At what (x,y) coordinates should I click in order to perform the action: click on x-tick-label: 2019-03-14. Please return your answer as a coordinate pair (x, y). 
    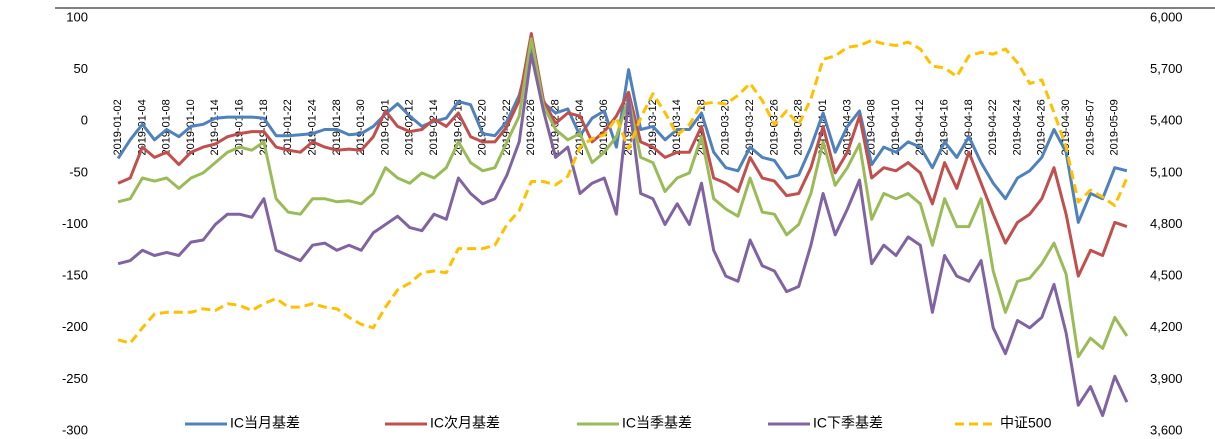
    Looking at the image, I should click on (677, 127).